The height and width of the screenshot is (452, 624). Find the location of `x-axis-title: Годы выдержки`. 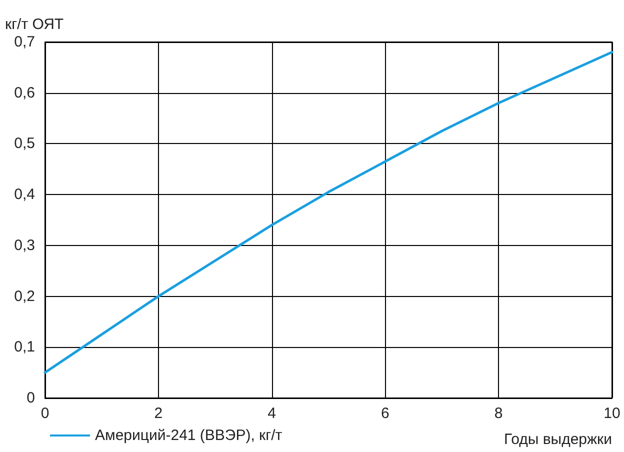

x-axis-title: Годы выдержки is located at coordinates (558, 439).